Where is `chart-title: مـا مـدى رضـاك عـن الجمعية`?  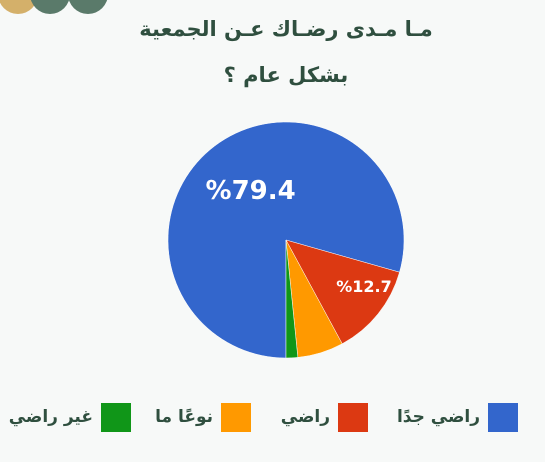
chart-title: مـا مـدى رضـاك عـن الجمعية is located at coordinates (285, 29).